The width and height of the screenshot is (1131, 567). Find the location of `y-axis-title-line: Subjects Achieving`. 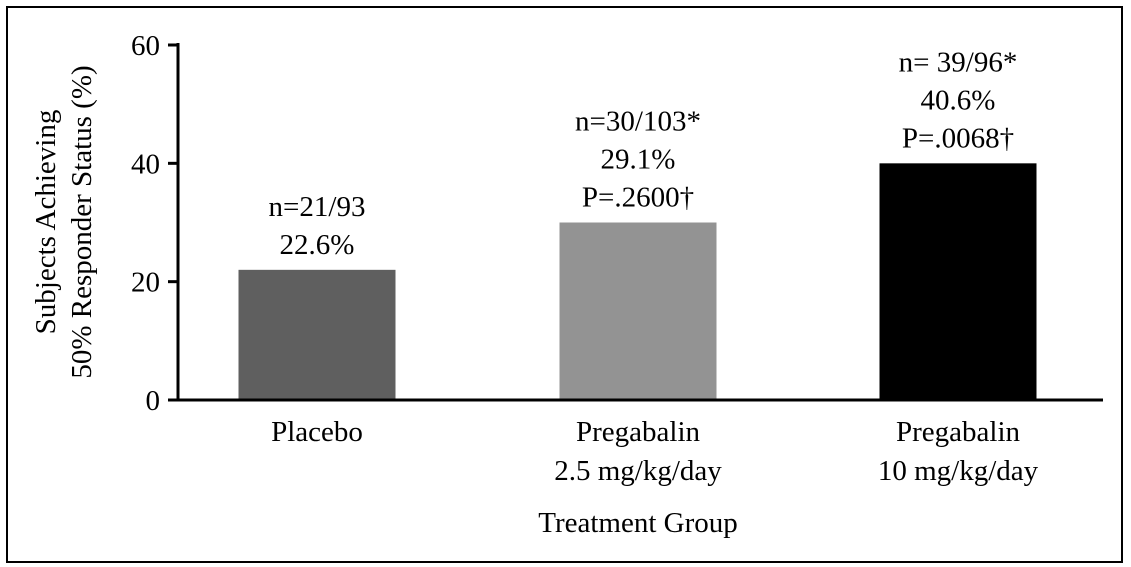

y-axis-title-line: Subjects Achieving is located at coordinates (46, 222).